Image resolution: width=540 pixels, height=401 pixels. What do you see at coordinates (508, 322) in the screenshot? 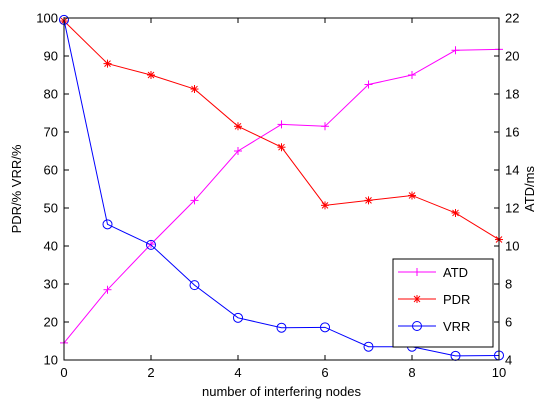
I see `y-right-tick-label: 6` at bounding box center [508, 322].